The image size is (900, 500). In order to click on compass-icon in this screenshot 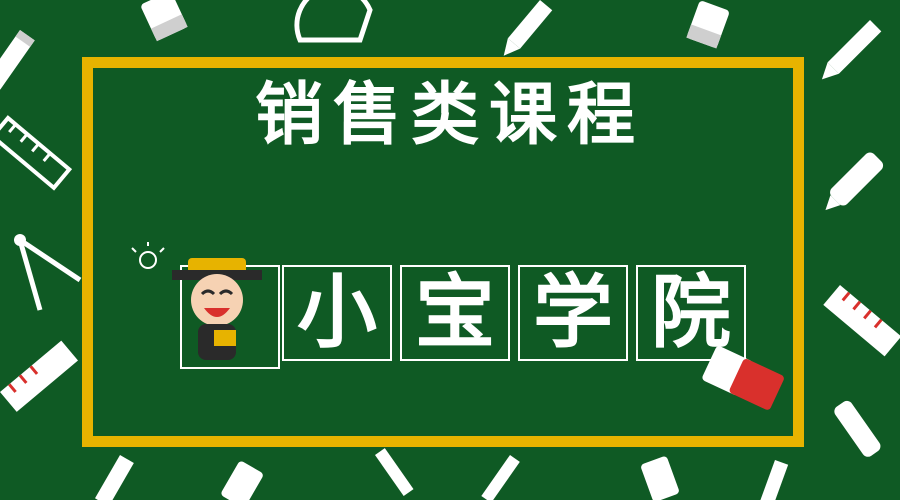, I will do `click(48, 272)`.